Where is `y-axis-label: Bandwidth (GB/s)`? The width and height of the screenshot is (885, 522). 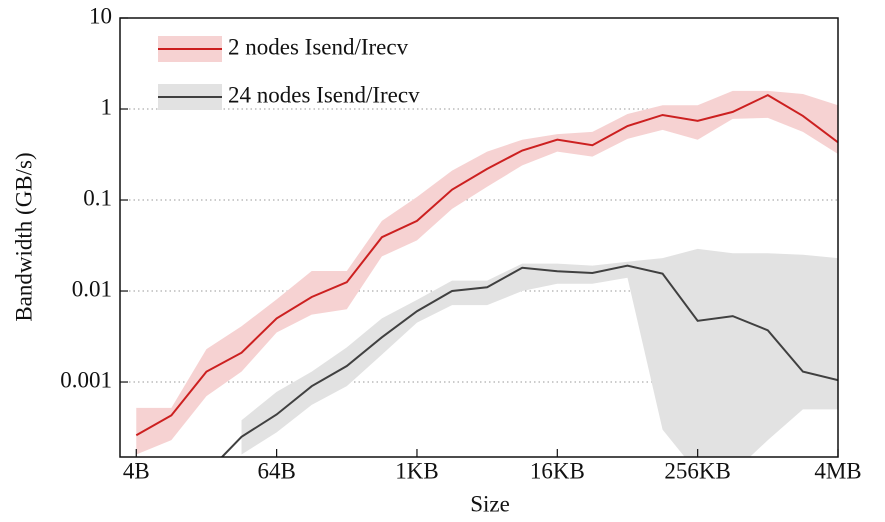 y-axis-label: Bandwidth (GB/s) is located at coordinates (23, 236).